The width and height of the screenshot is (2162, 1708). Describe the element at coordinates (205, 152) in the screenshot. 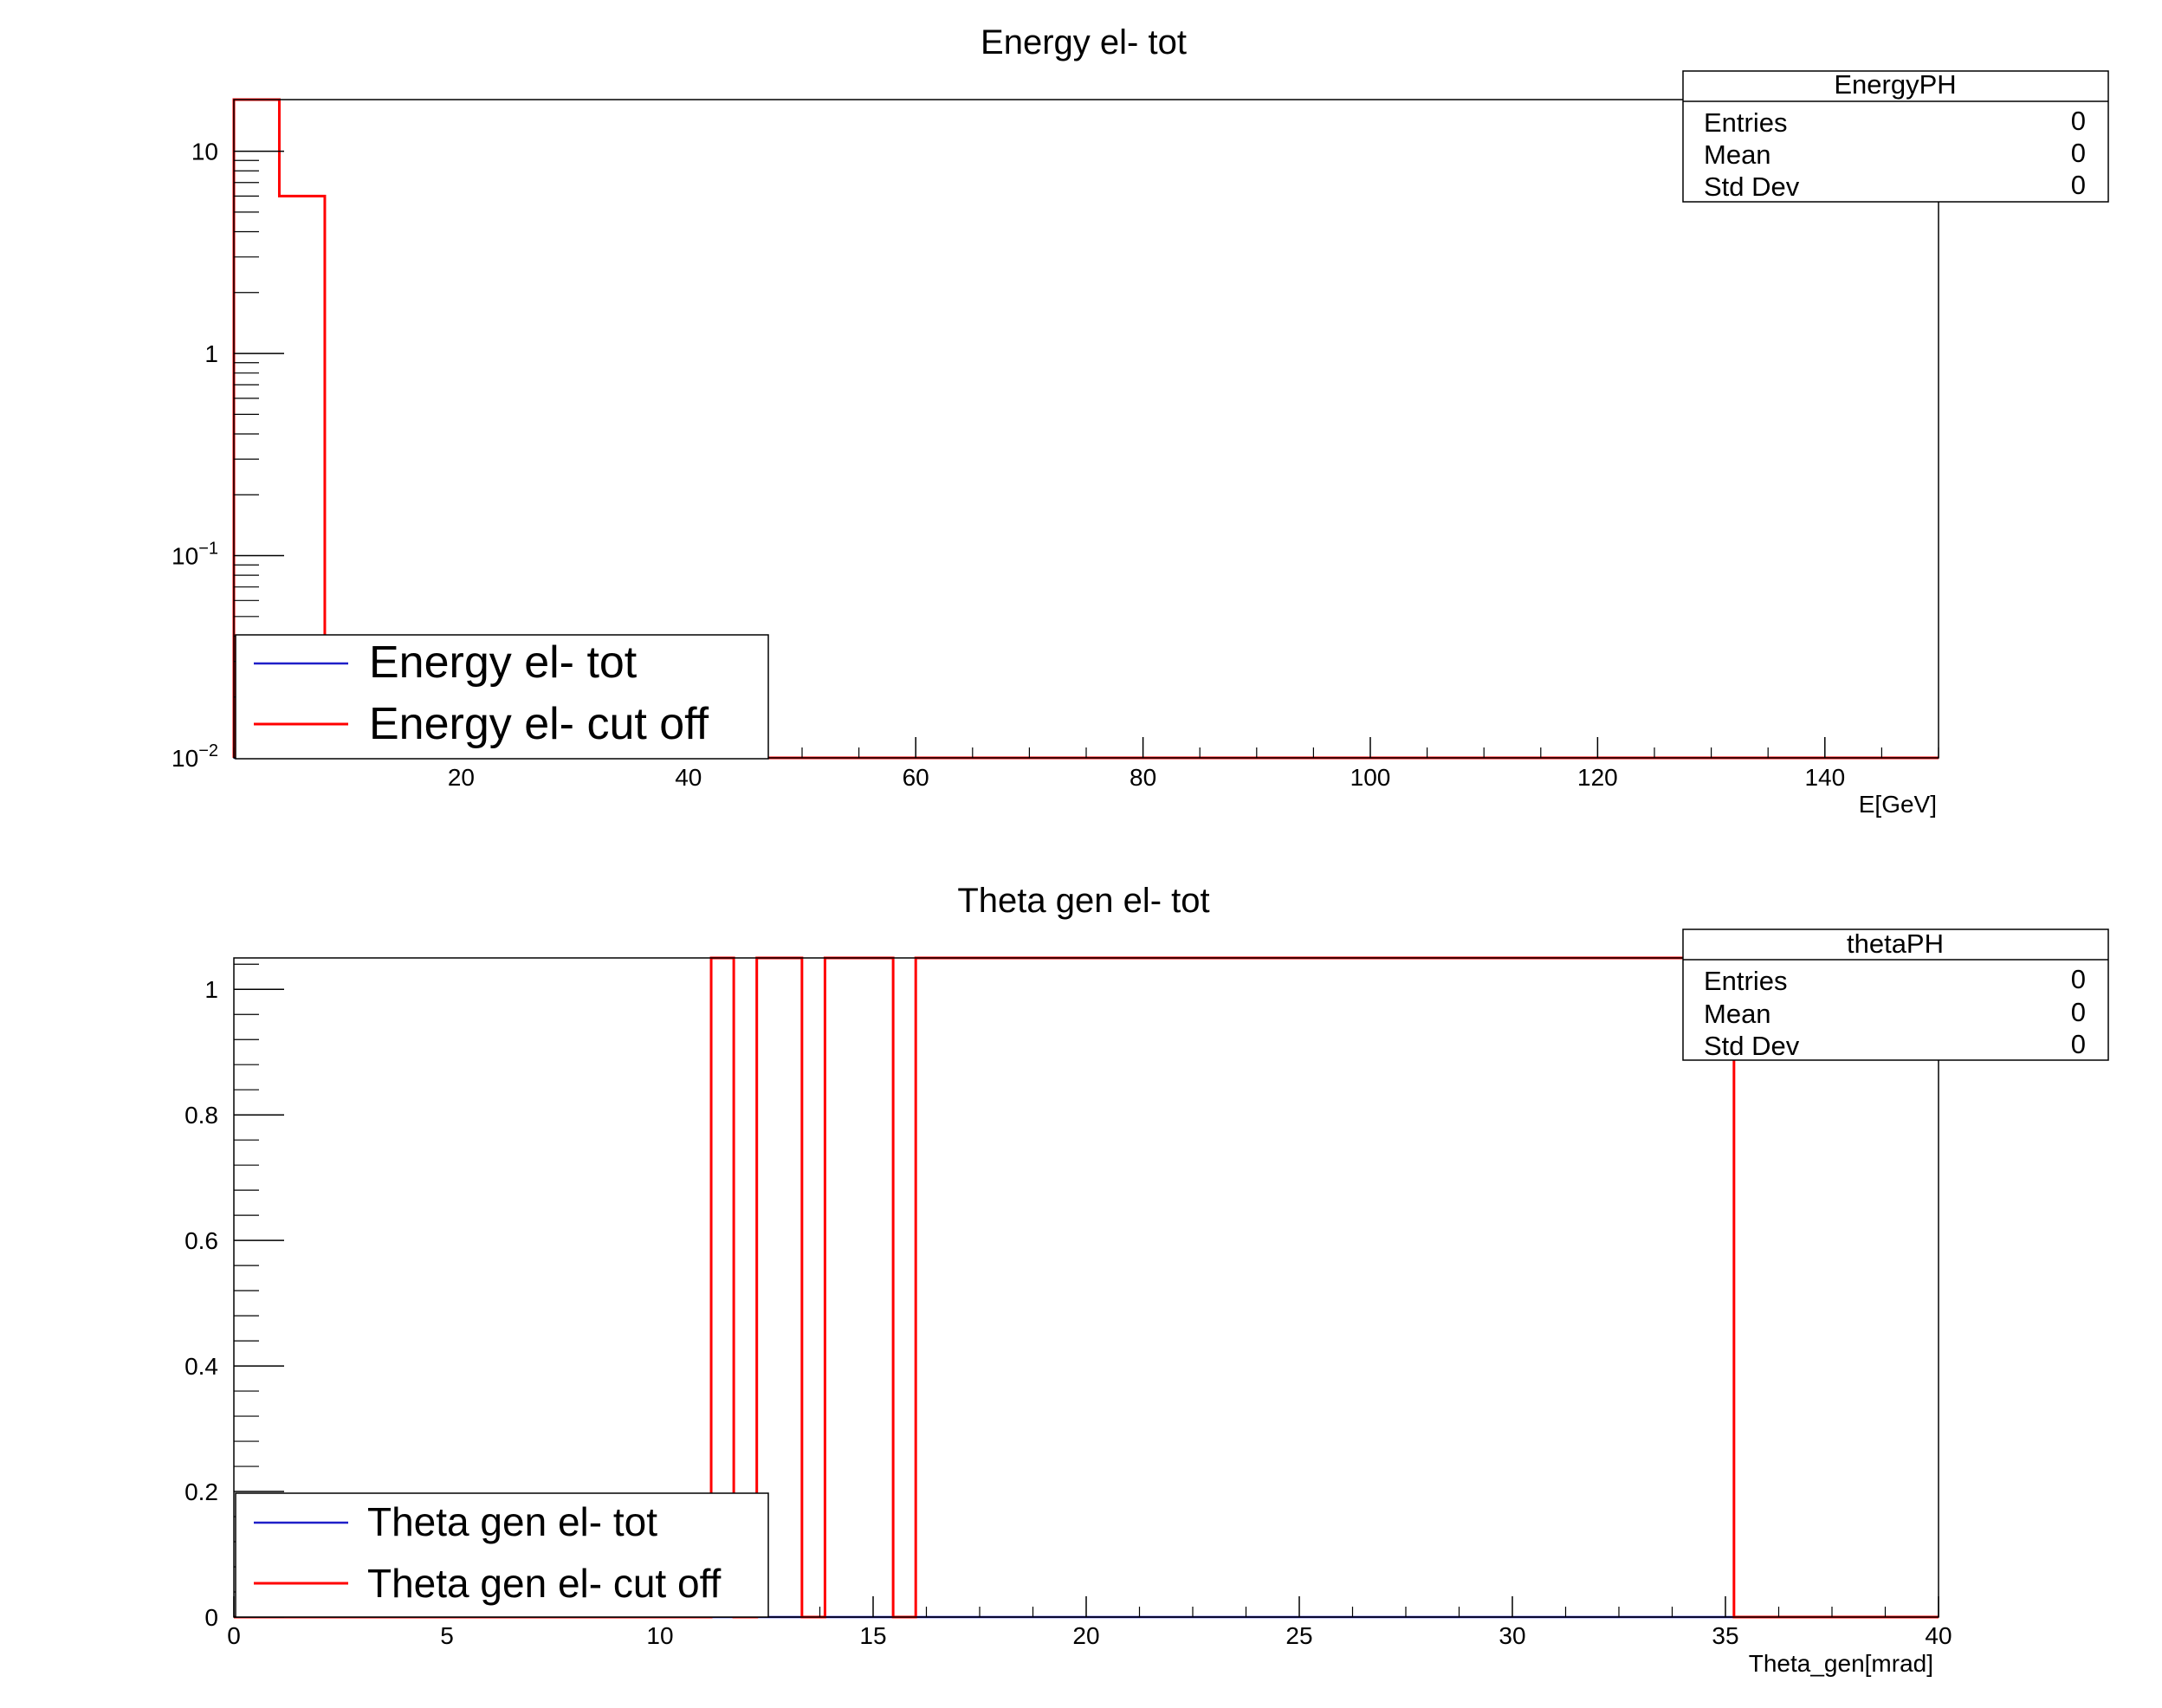

I see `energy-y-tick-label: 10` at that location.